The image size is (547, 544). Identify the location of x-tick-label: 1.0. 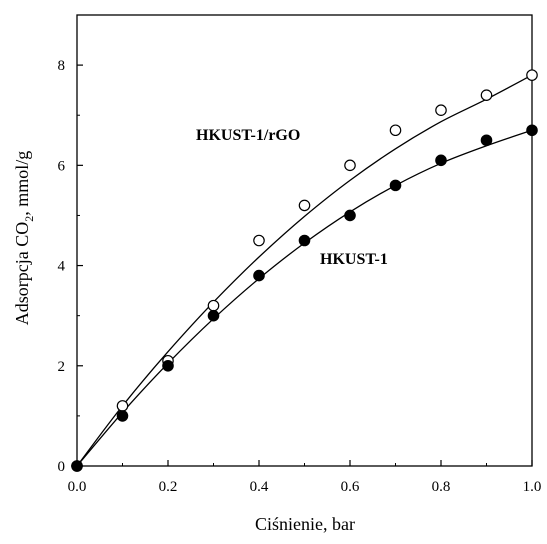
(532, 487).